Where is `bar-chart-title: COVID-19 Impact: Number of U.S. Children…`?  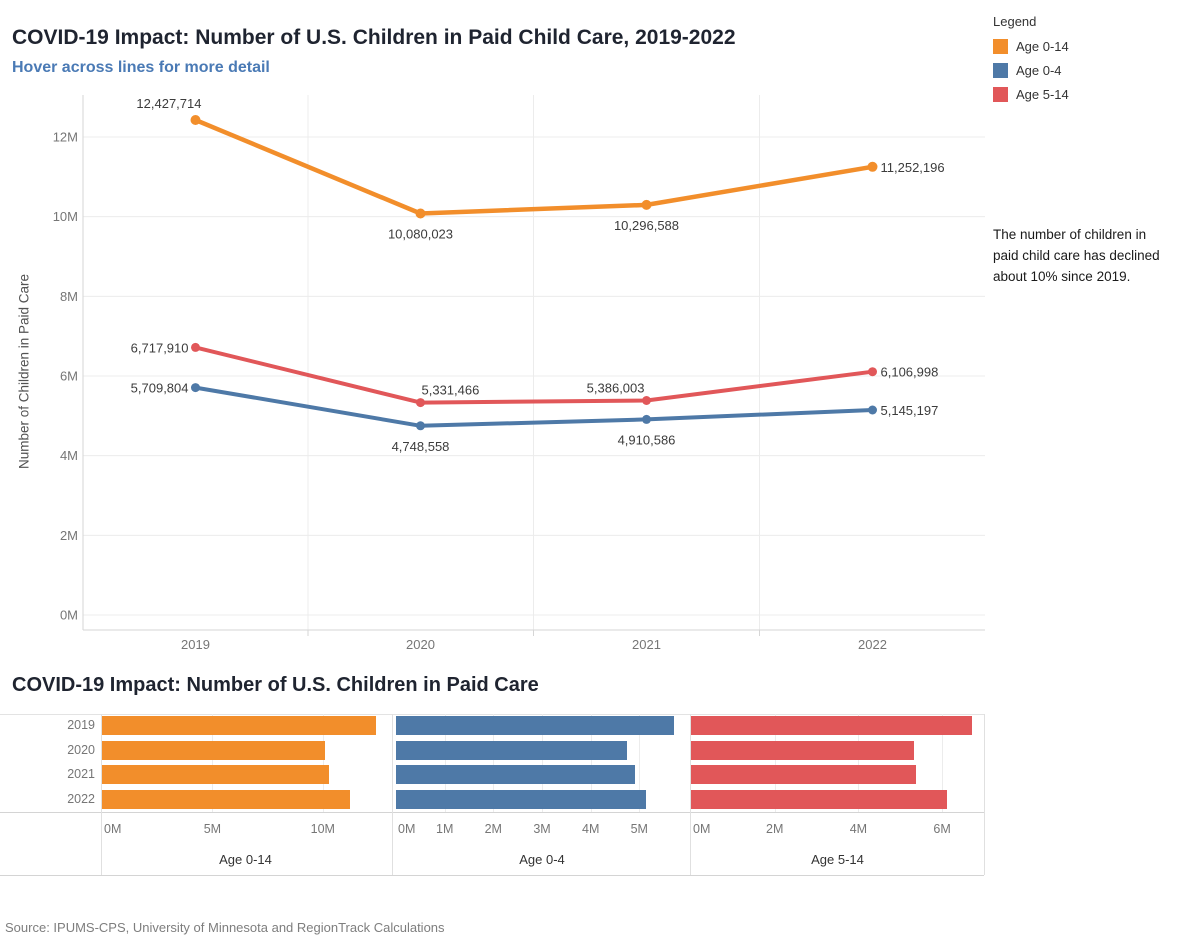 bar-chart-title: COVID-19 Impact: Number of U.S. Children… is located at coordinates (275, 685).